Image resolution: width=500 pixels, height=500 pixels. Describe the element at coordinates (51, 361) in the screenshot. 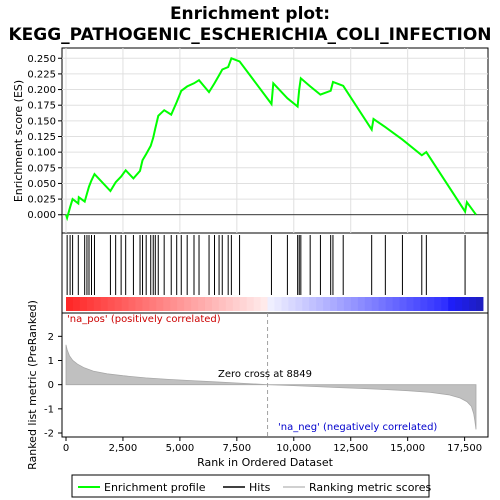

I see `metric-tick-label: 1` at that location.